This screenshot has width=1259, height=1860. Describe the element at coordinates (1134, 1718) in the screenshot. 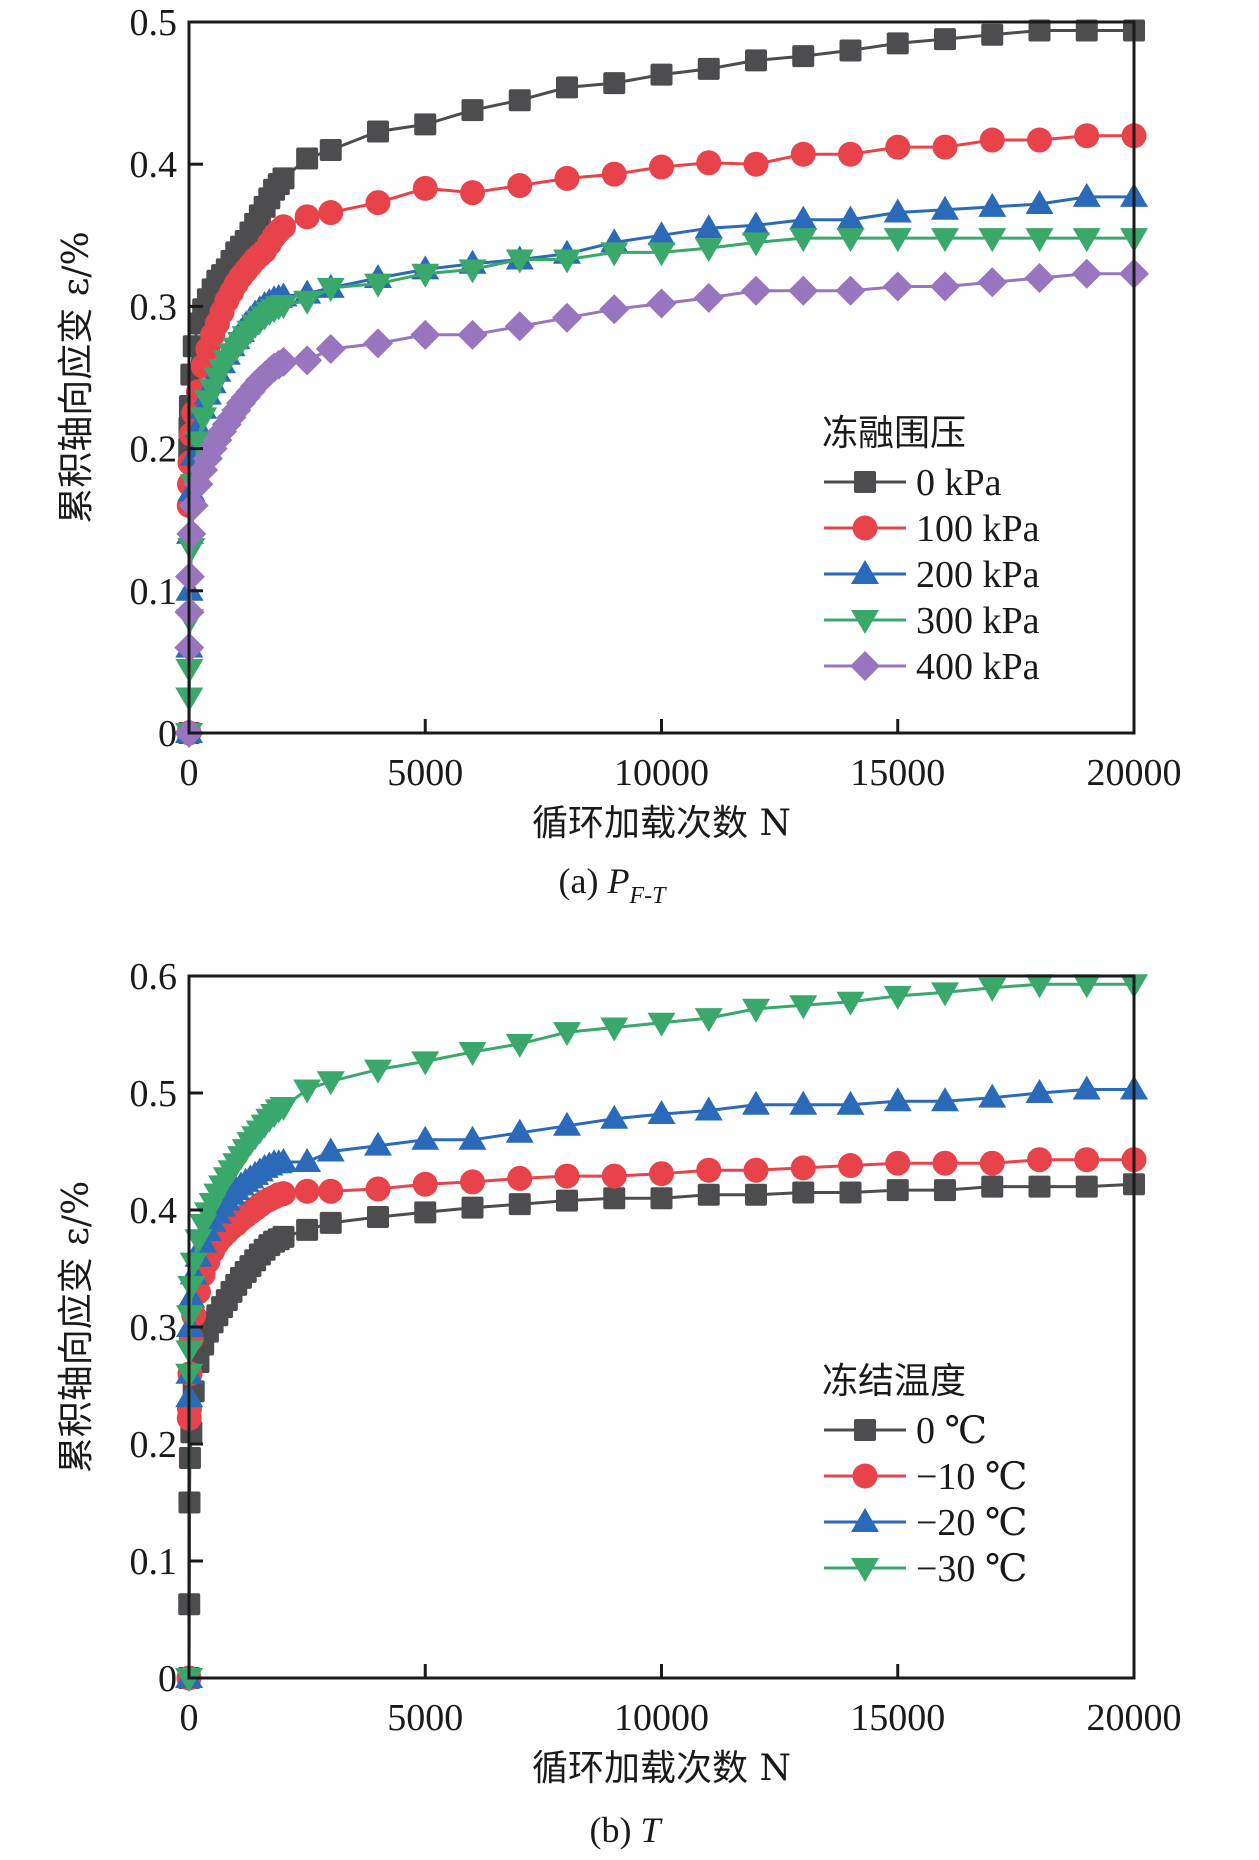

I see `x-tick-label: 20000` at that location.